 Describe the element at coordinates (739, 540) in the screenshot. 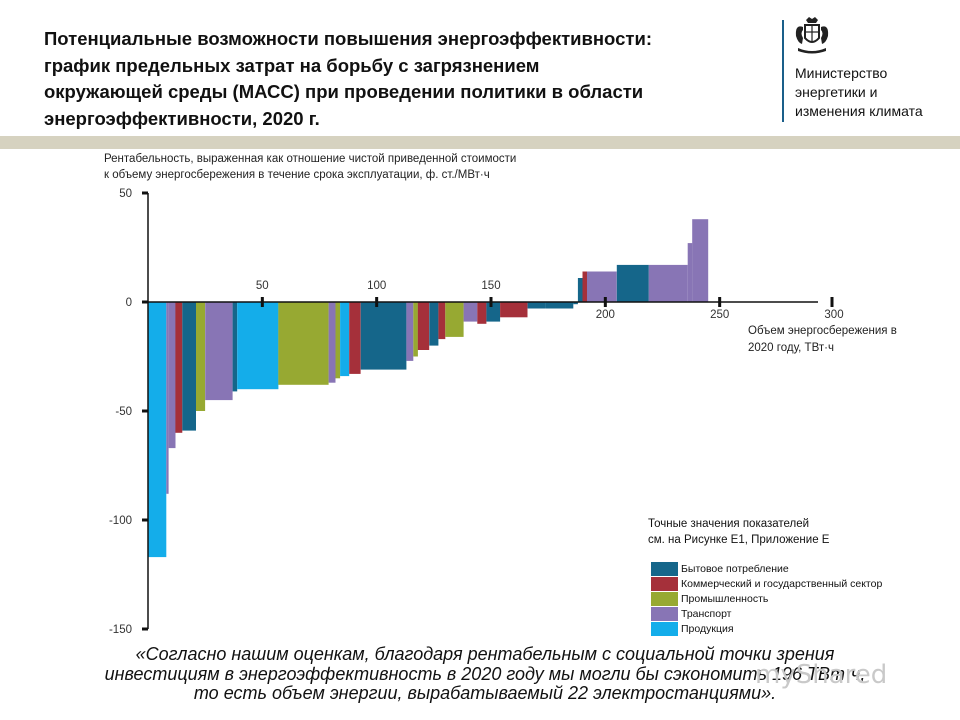

I see `note-line: см. на Рисунке E1, Приложение E` at that location.